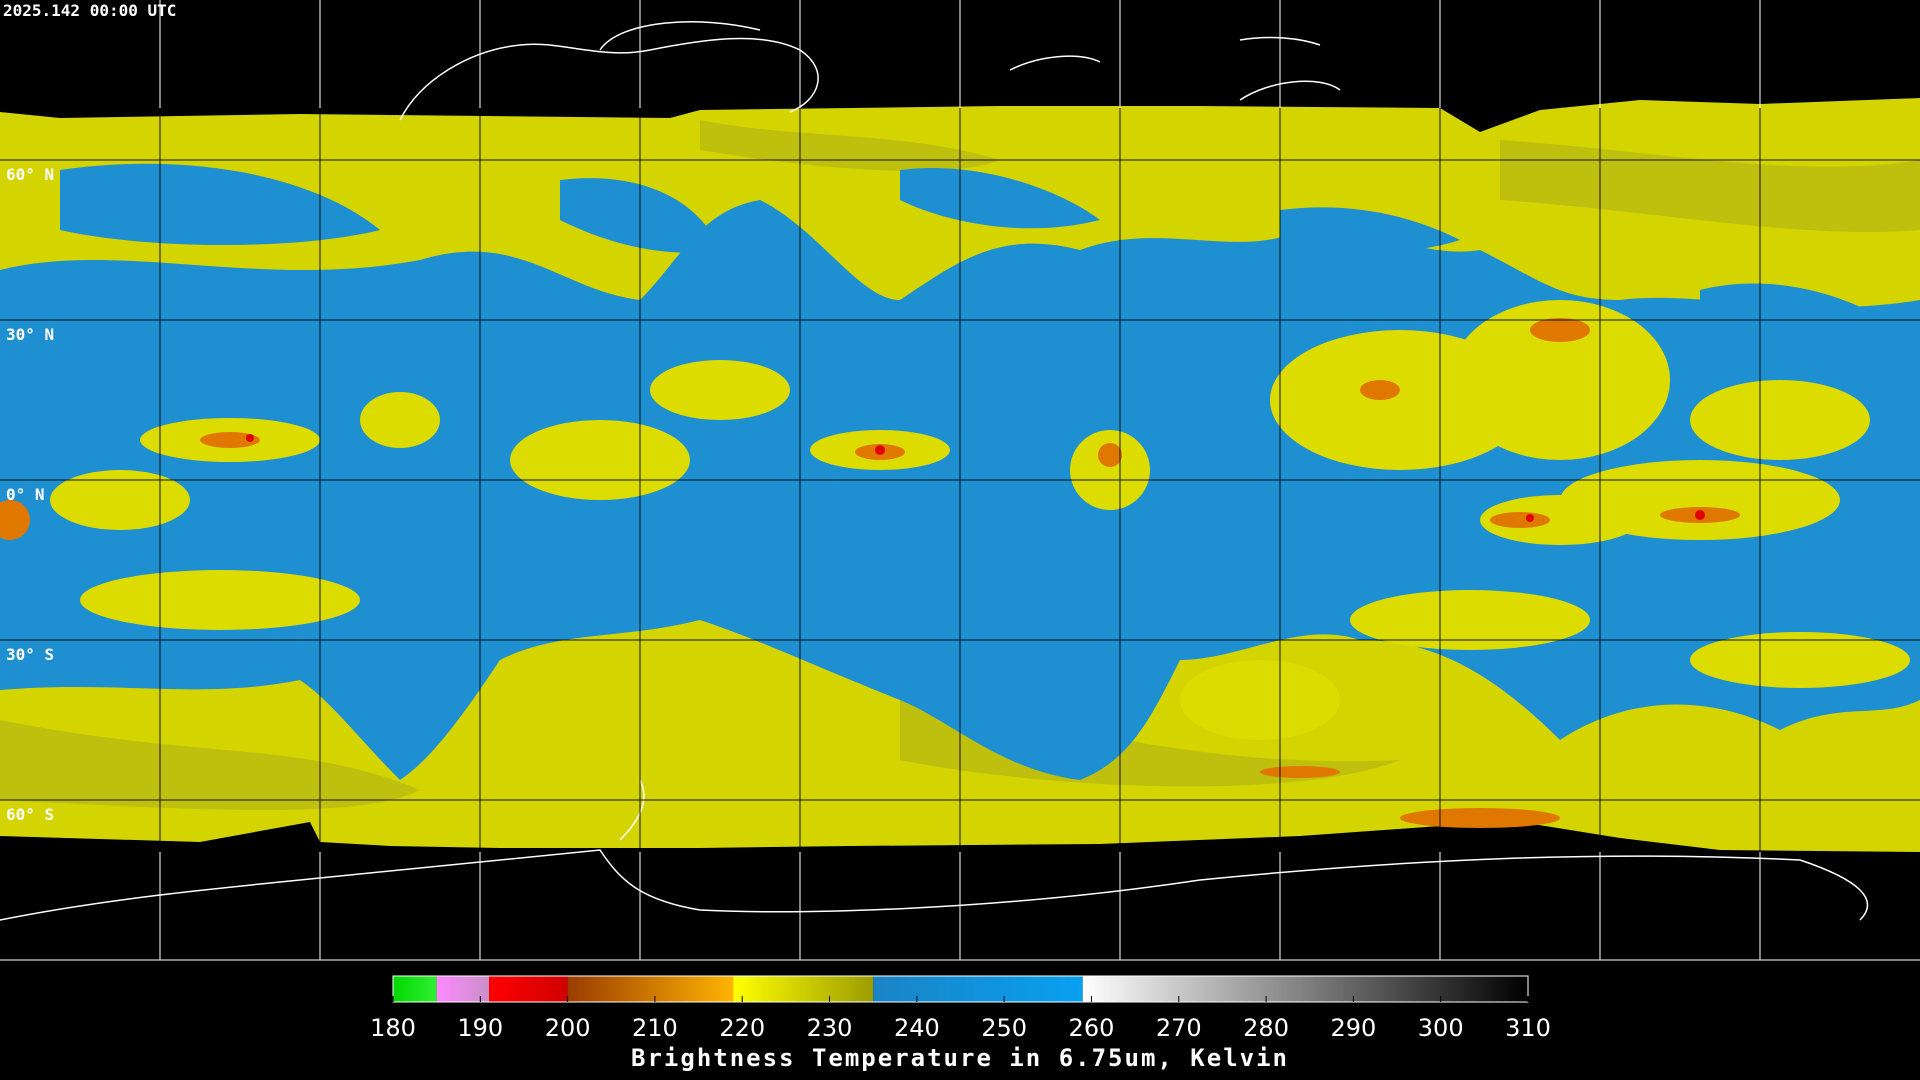 Image resolution: width=1920 pixels, height=1080 pixels. I want to click on lat-labels: 60° N 30° N 0° N 30° S 60° S, so click(30, 494).